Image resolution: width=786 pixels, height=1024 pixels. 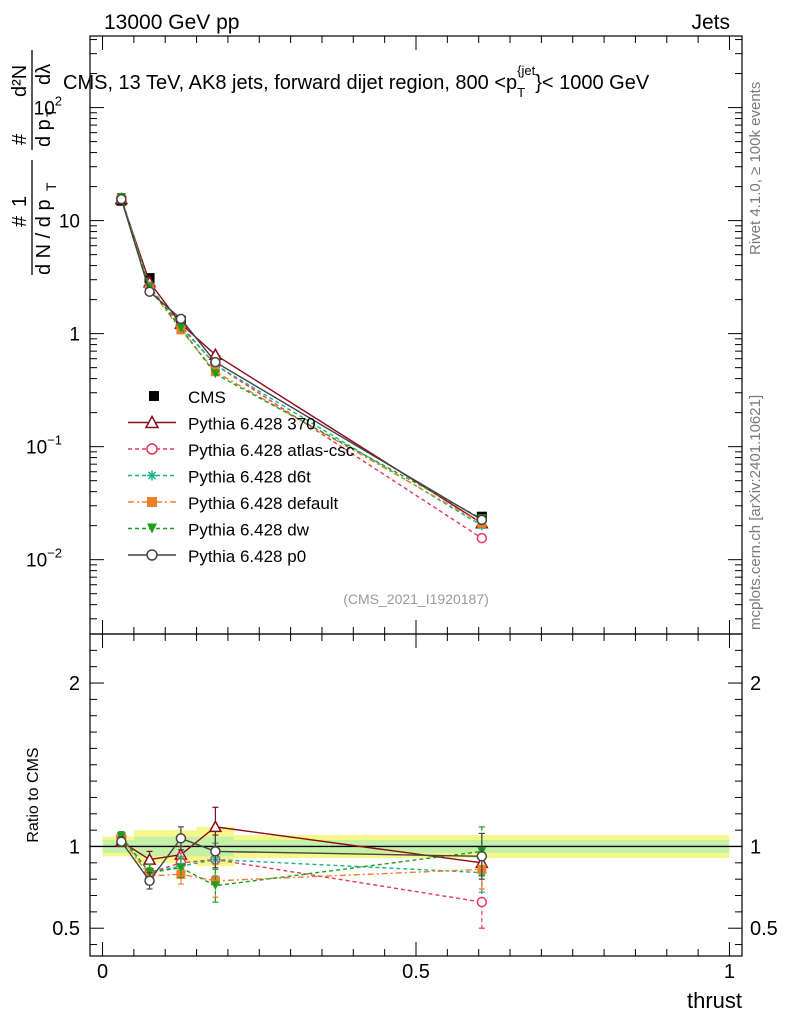 I want to click on rivet-label: Rivet 4.1.0, ≥ 100k events, so click(x=755, y=168).